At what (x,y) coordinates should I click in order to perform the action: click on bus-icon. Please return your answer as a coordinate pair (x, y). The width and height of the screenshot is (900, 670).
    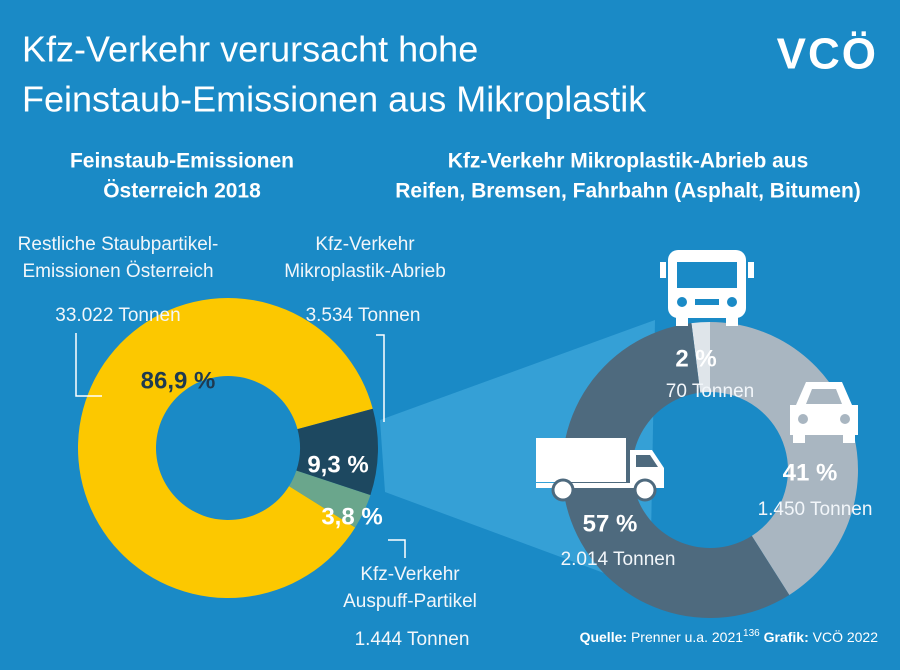
    Looking at the image, I should click on (707, 288).